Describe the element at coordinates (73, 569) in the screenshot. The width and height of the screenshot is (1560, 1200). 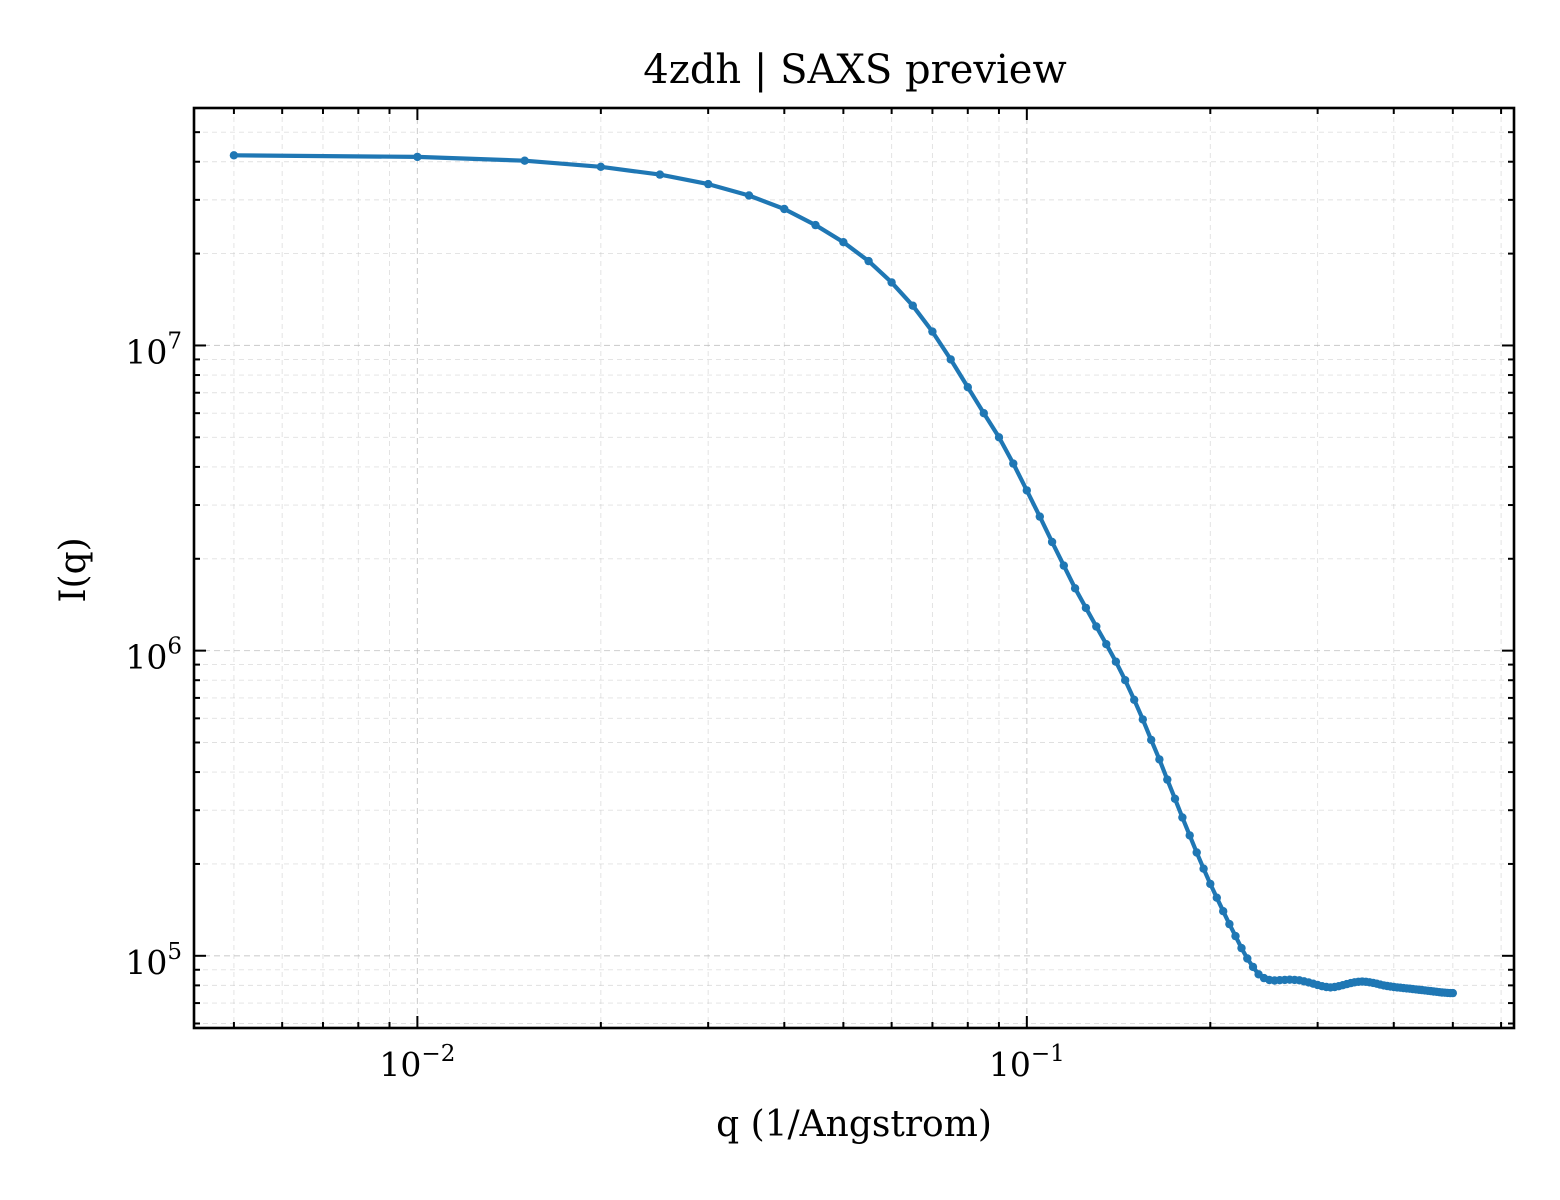
I see `y-axis-label: I(q)` at that location.